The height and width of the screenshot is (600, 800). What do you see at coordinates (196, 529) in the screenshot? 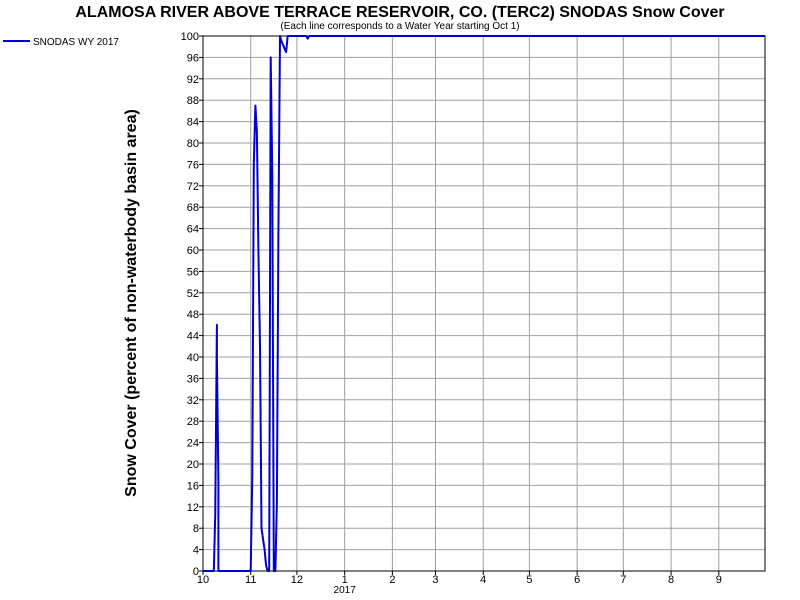
I see `y-tick-label: 8` at bounding box center [196, 529].